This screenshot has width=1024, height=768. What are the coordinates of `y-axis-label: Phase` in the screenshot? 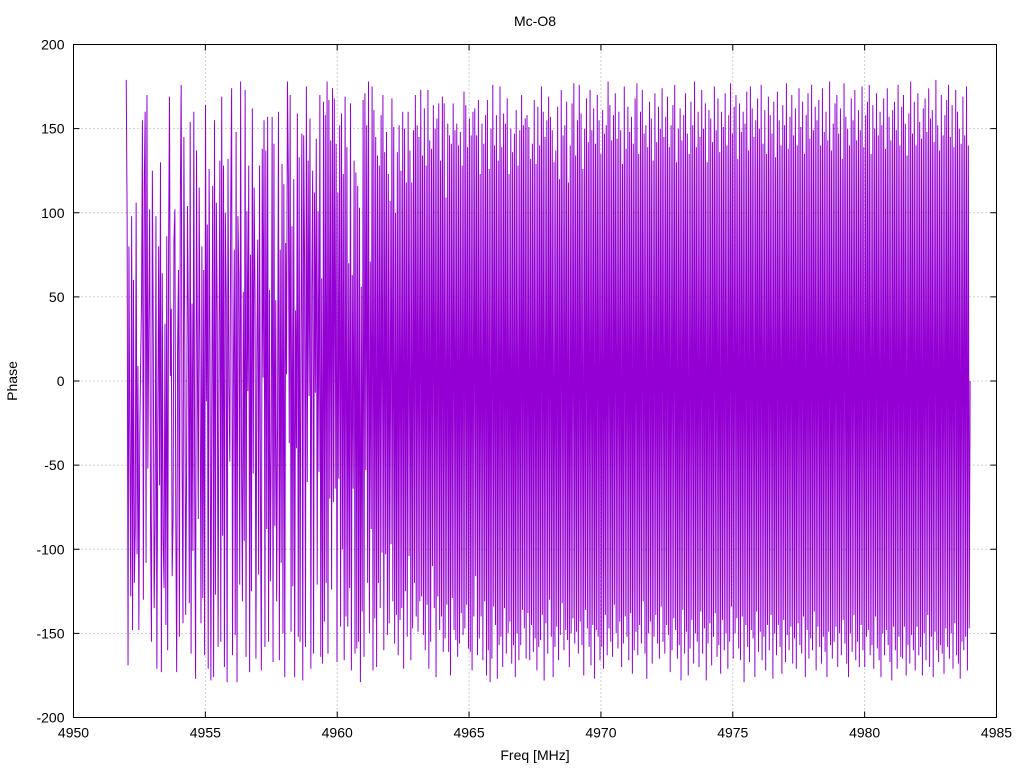 It's located at (12, 381).